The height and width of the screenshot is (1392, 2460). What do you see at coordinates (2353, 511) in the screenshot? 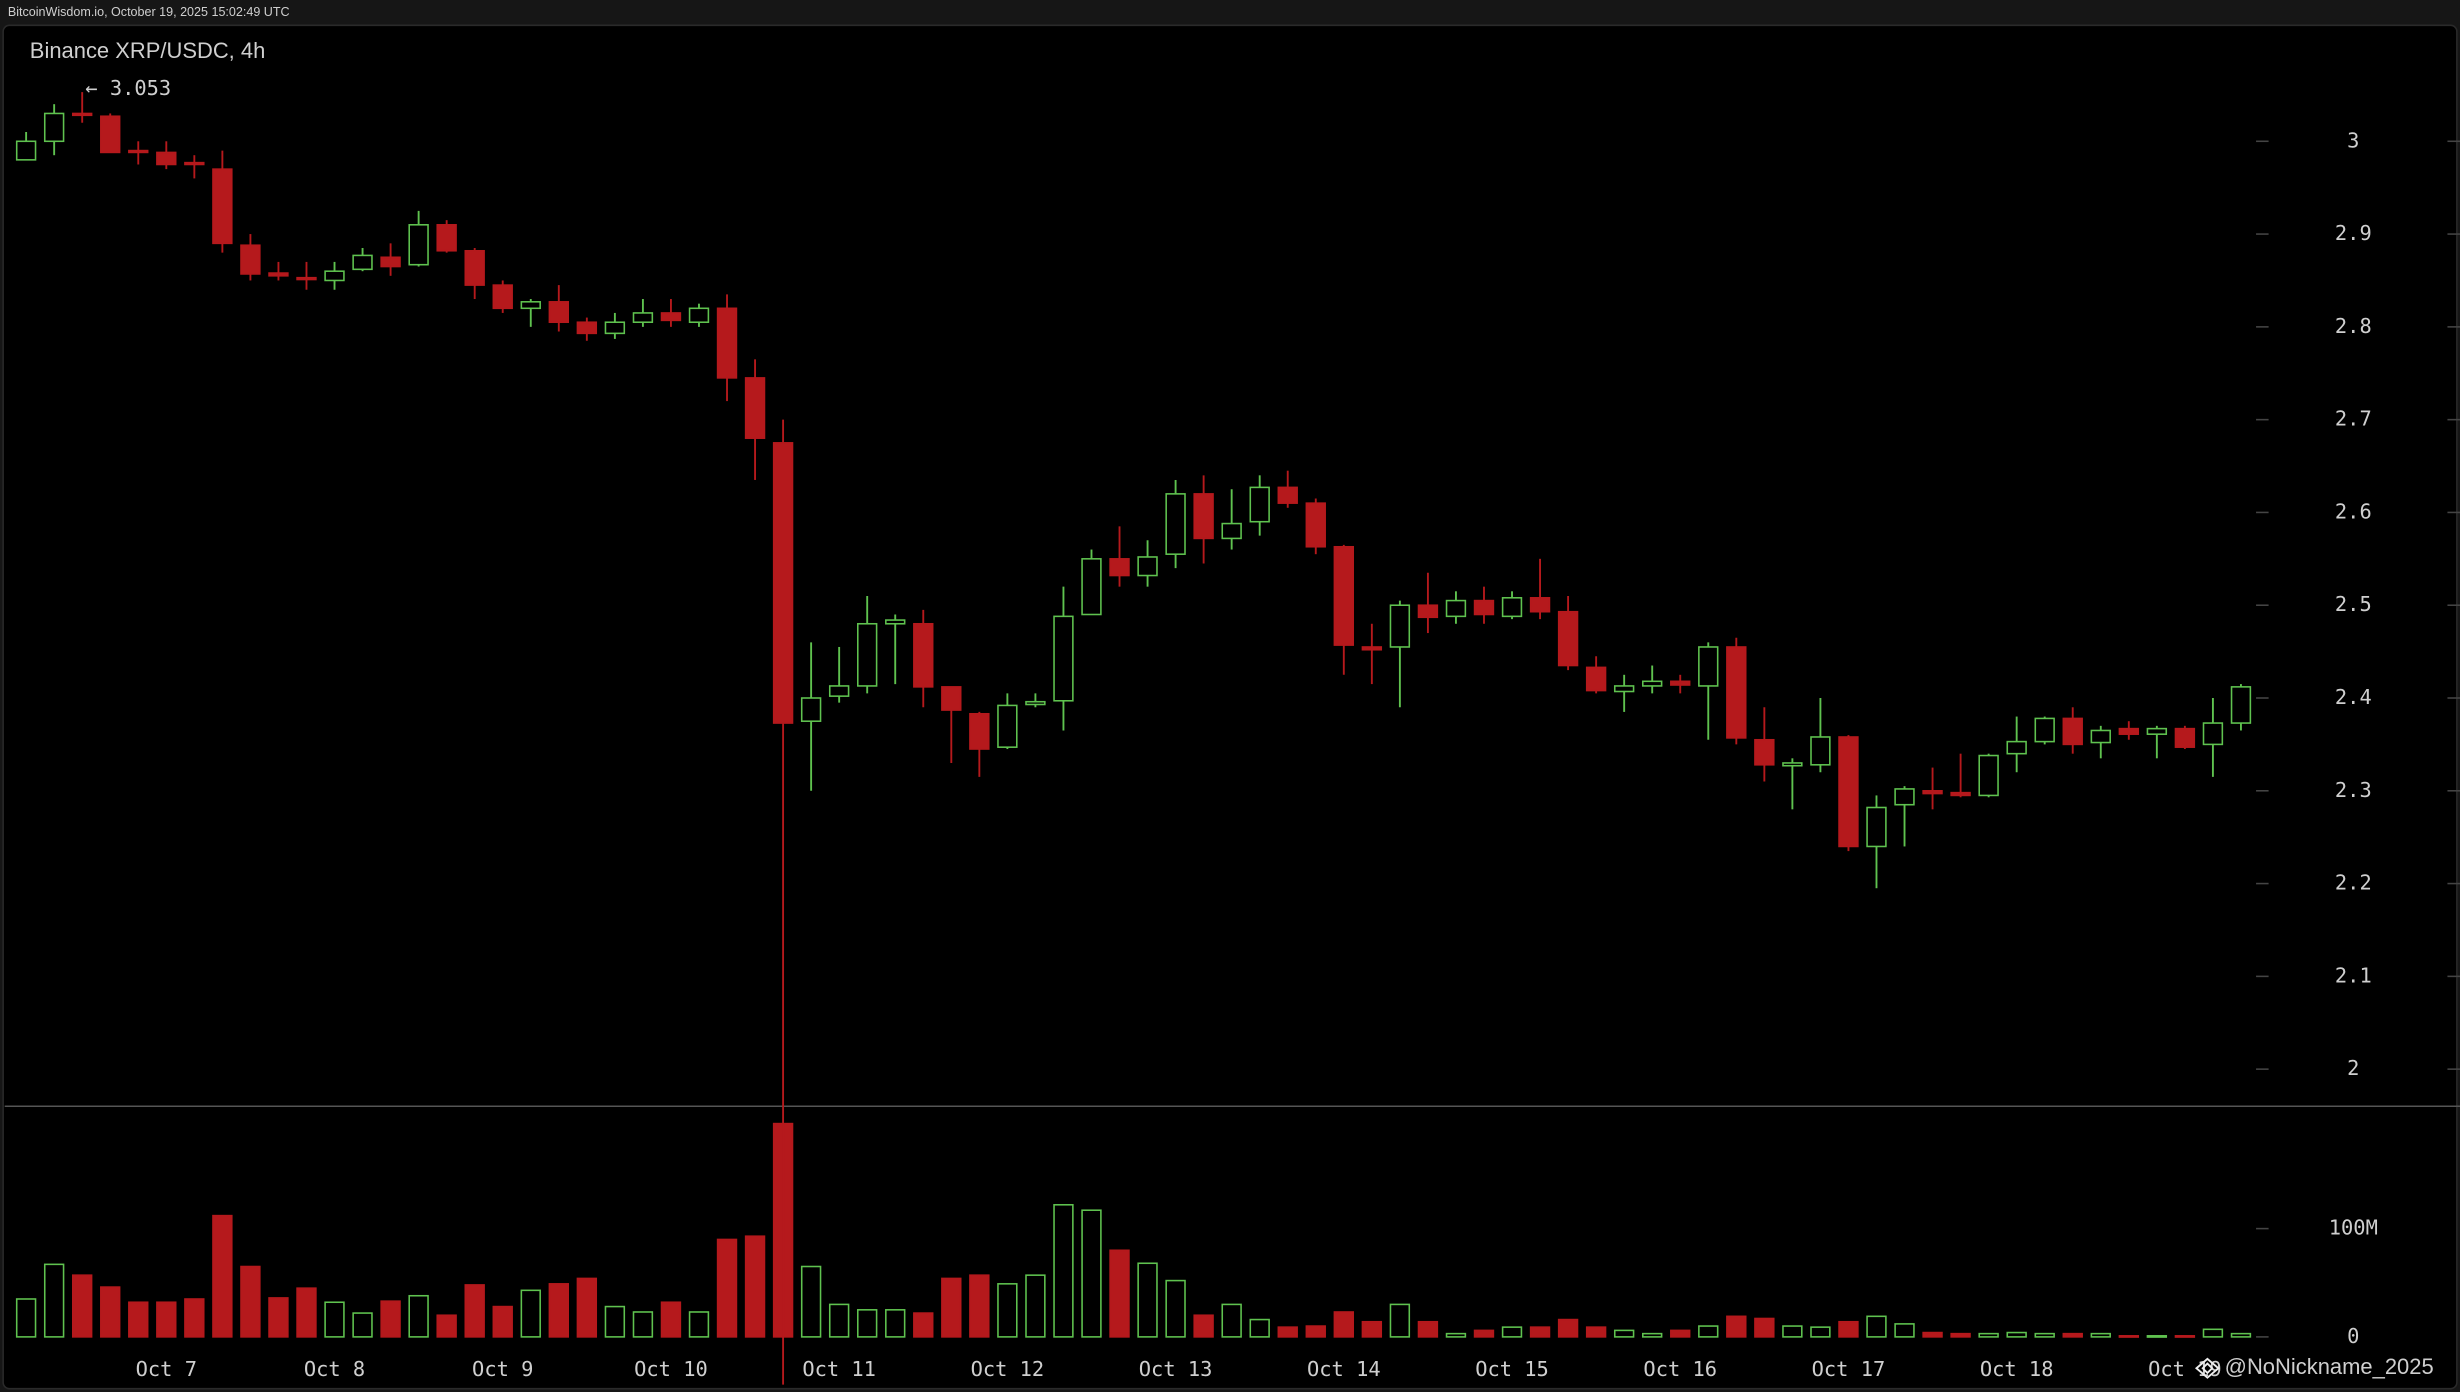
I see `y-tick-label: 2.6` at bounding box center [2353, 511].